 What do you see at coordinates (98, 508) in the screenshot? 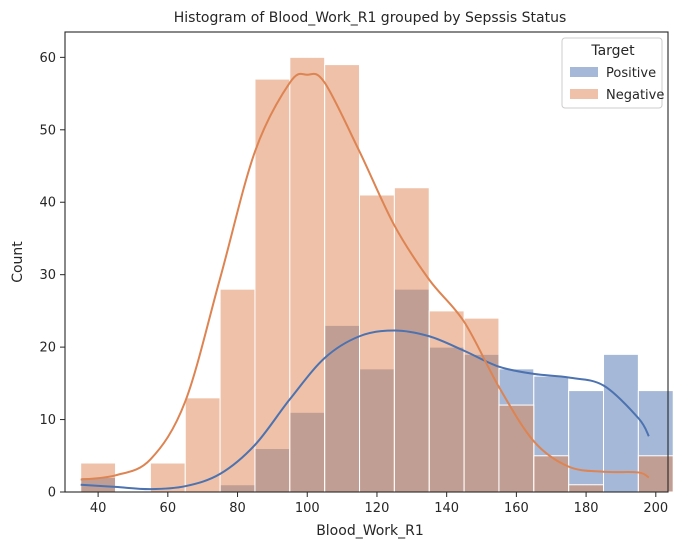
I see `x-tick-label: 40` at bounding box center [98, 508].